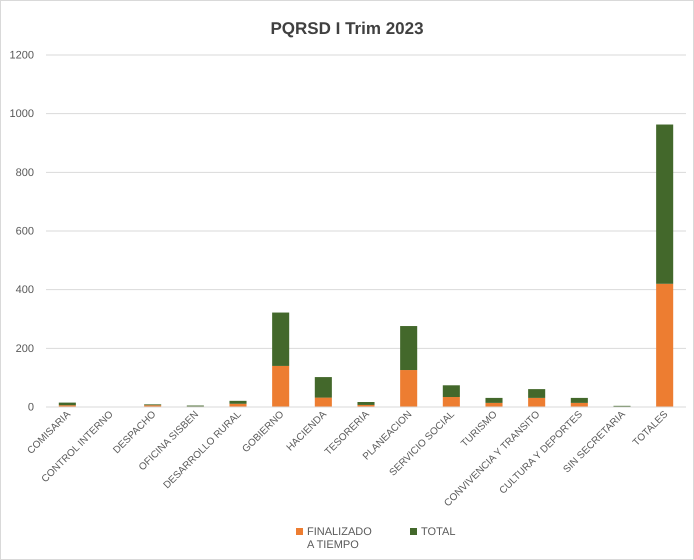 The height and width of the screenshot is (560, 694). I want to click on y-tick-label: 800, so click(25, 172).